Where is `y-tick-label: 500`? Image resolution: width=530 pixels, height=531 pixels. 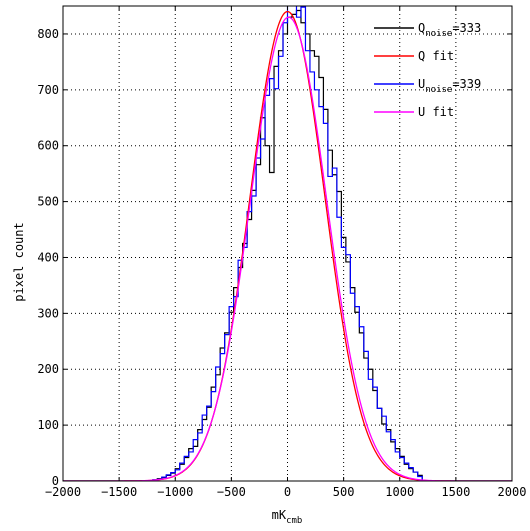
y-tick-label: 500 is located at coordinates (48, 202).